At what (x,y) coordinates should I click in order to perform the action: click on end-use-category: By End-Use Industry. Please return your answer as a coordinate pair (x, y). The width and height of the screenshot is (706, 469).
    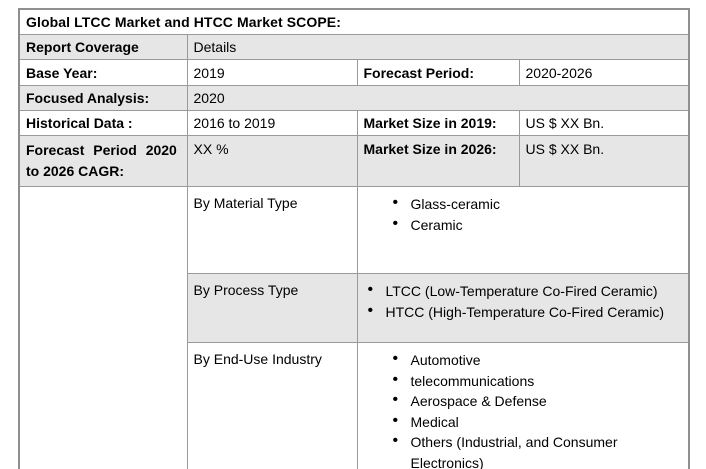
    Looking at the image, I should click on (272, 405).